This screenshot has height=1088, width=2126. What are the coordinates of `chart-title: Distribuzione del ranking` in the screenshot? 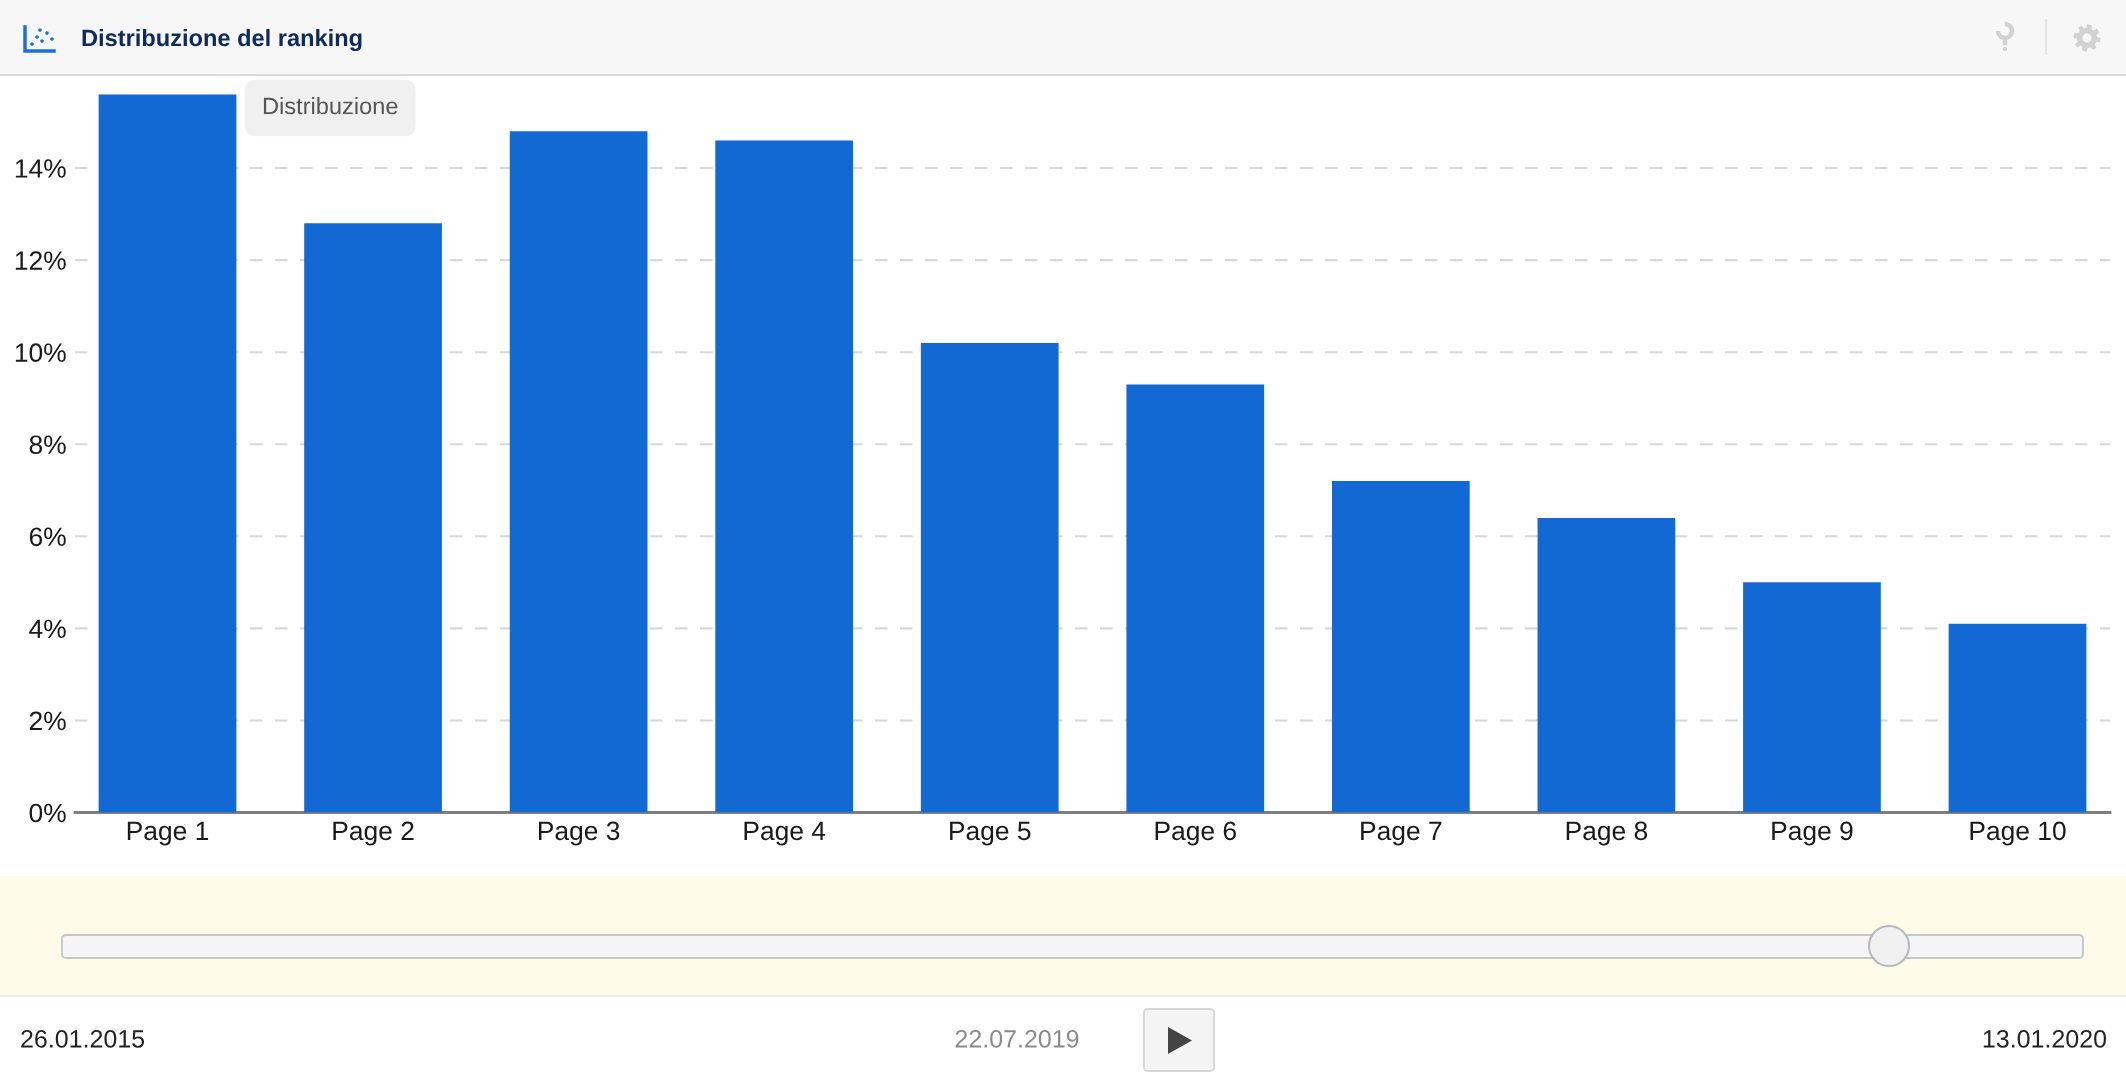 It's located at (222, 40).